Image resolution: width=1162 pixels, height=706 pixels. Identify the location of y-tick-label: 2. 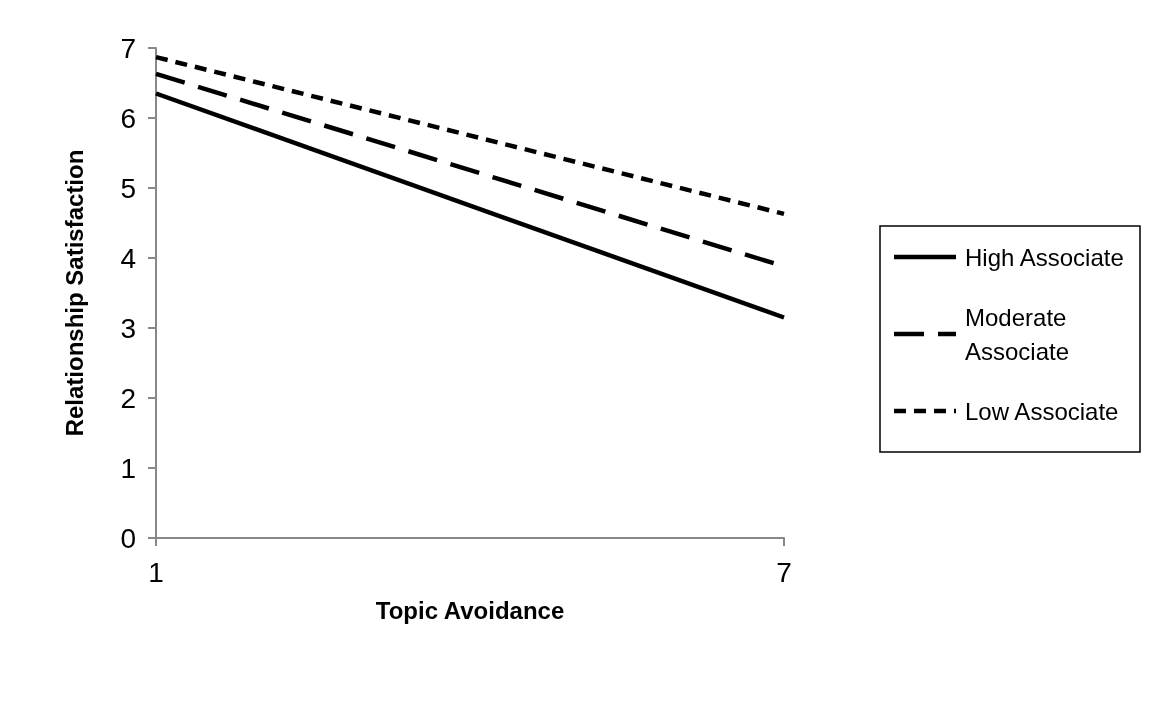
(128, 398).